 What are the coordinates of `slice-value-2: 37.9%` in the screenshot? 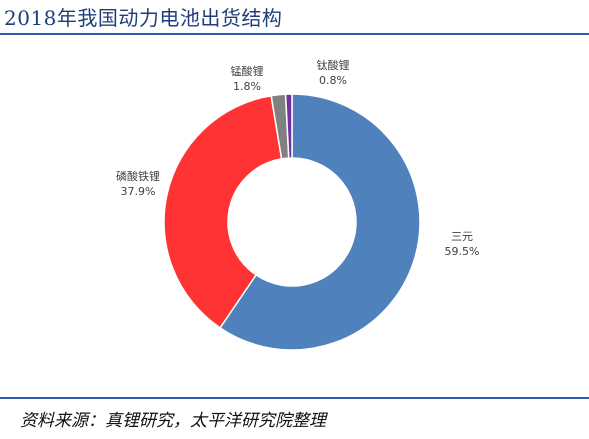 It's located at (138, 191).